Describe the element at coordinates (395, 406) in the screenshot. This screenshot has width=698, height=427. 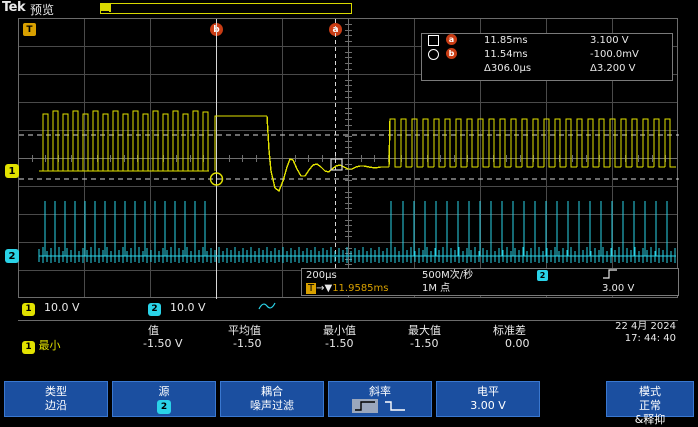
I see `slope-falling-icon` at that location.